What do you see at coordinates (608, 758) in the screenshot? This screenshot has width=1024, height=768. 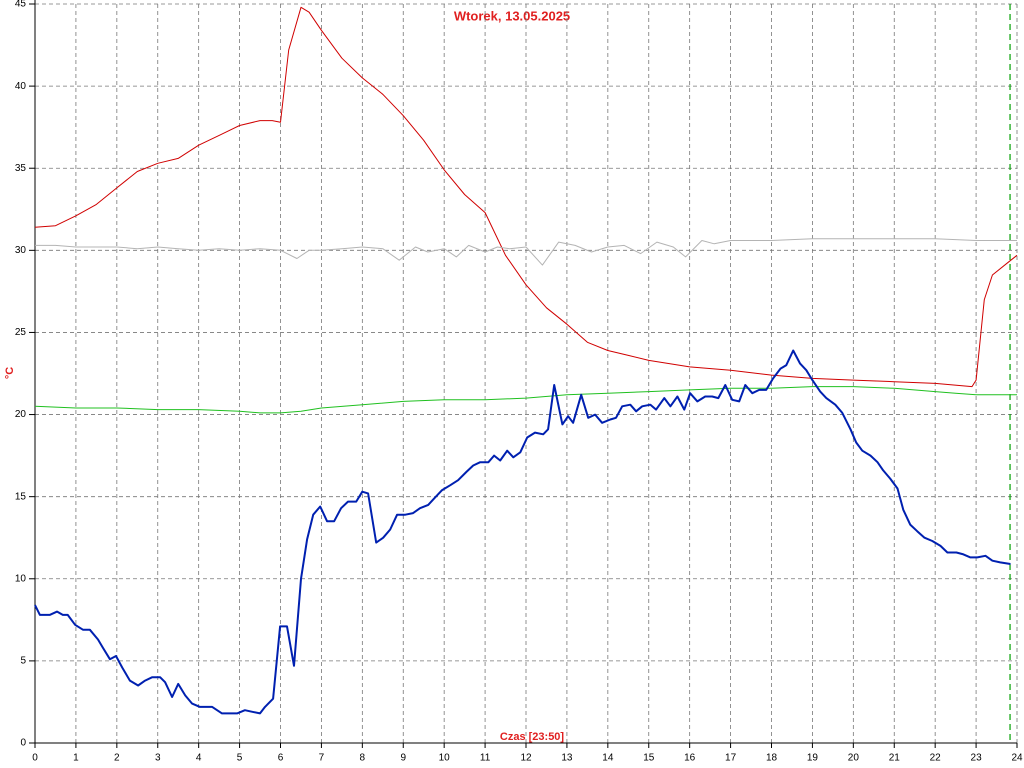 I see `x-tick-label: 14` at bounding box center [608, 758].